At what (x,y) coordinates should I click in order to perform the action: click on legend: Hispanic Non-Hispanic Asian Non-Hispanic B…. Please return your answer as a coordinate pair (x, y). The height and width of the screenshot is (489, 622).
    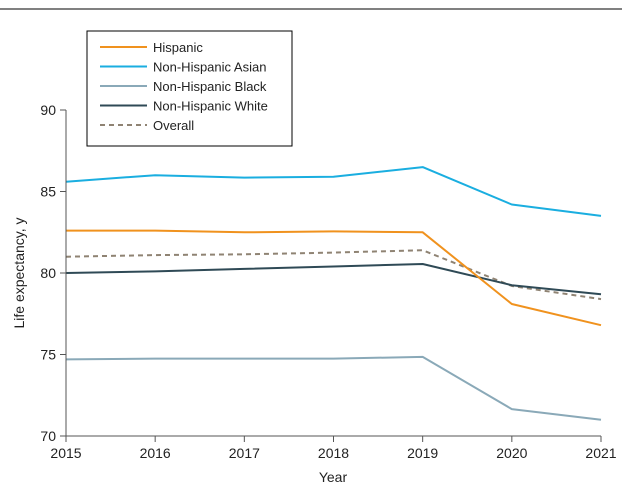
    Looking at the image, I should click on (189, 88).